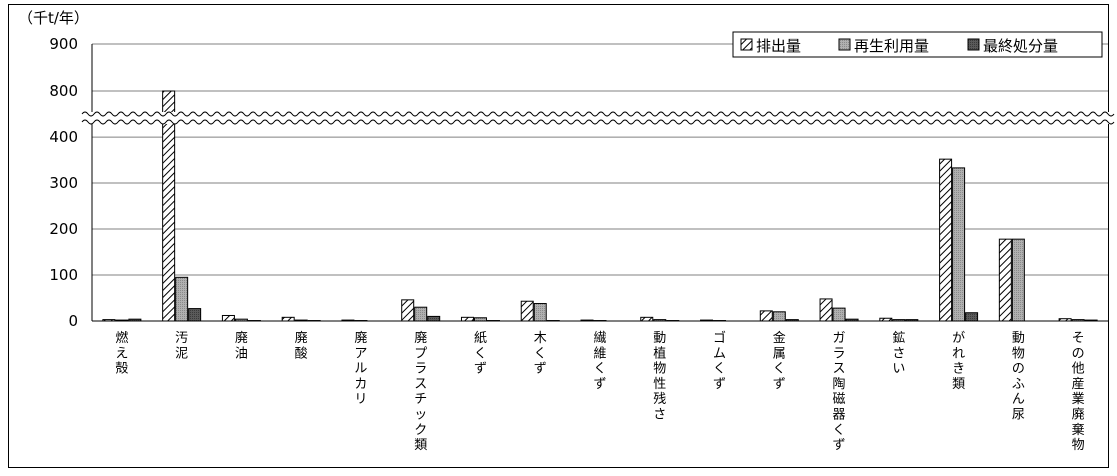 The width and height of the screenshot is (1117, 476). I want to click on x-tick-label: 鉱さい, so click(898, 353).